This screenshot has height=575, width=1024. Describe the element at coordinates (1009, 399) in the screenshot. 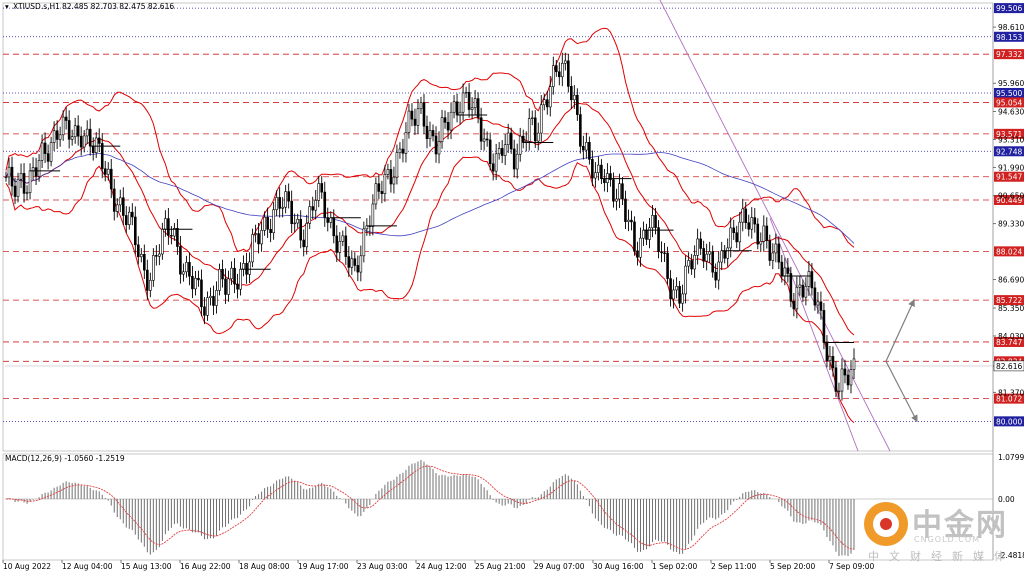

I see `level-label: 81.072` at that location.